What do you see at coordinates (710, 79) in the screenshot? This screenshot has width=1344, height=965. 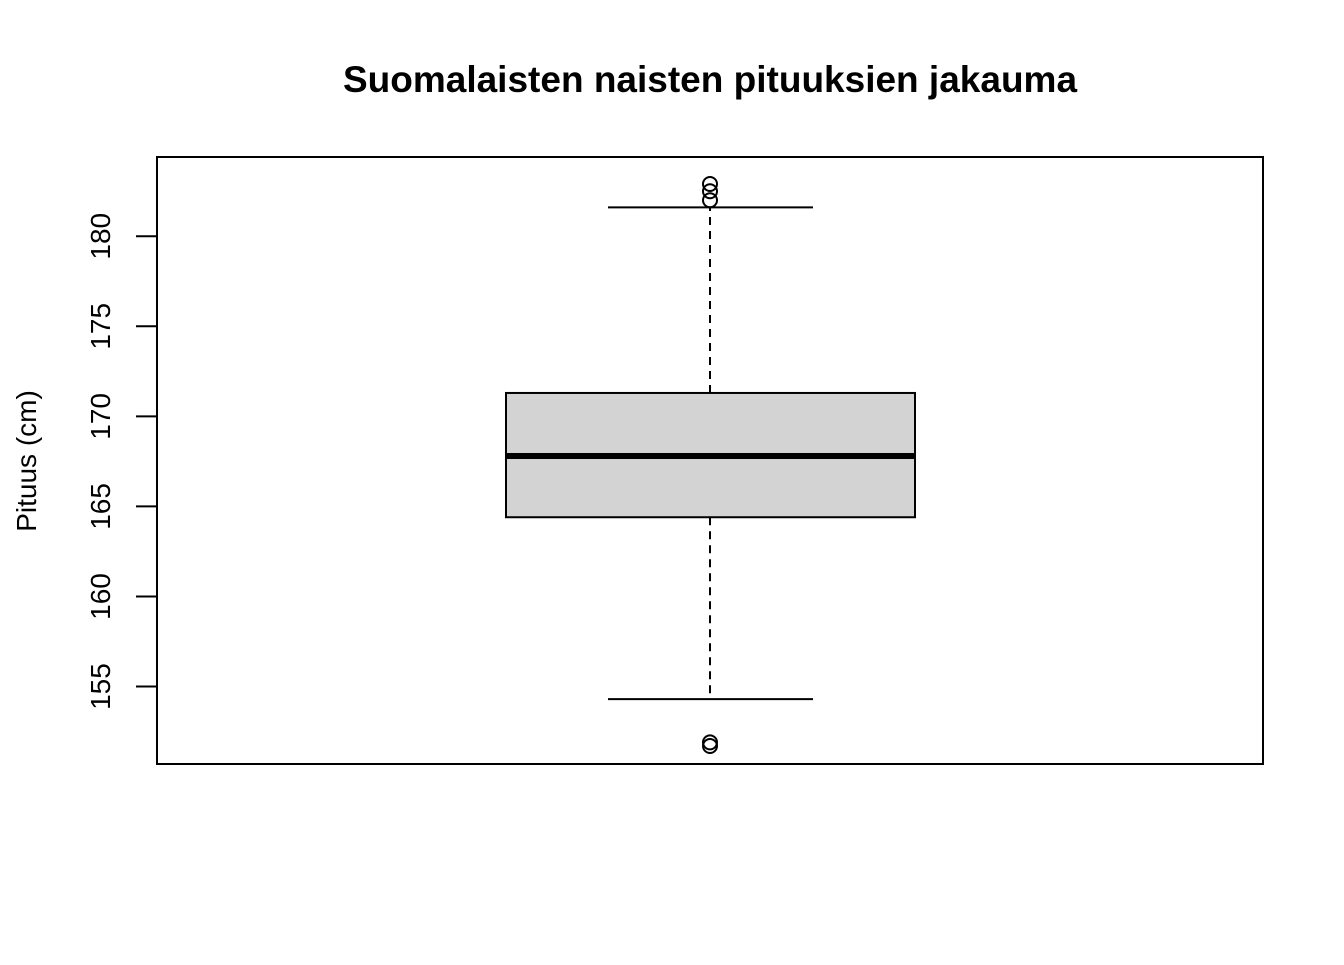 I see `chart-title: Suomalaisten naisten pituuksien jakauma` at bounding box center [710, 79].